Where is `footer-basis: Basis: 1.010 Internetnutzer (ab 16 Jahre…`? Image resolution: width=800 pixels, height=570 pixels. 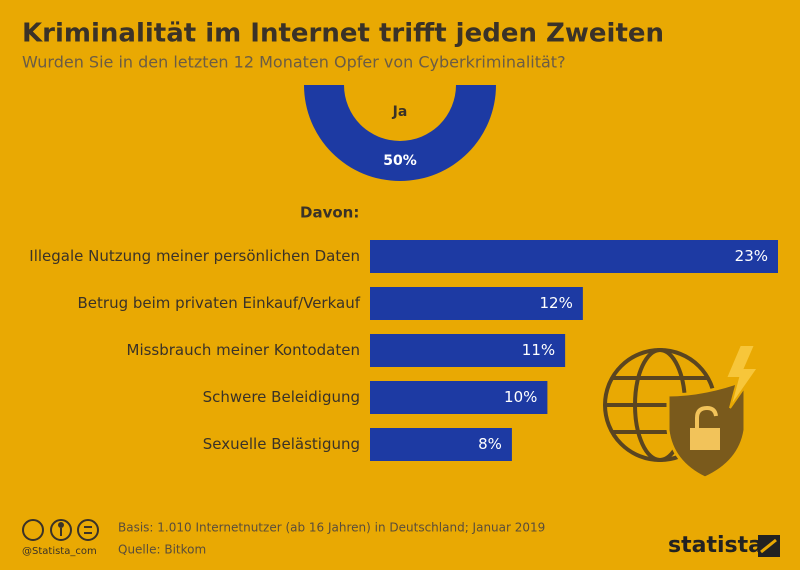
footer-basis: Basis: 1.010 Internetnutzer (ab 16 Jahre… is located at coordinates (331, 528).